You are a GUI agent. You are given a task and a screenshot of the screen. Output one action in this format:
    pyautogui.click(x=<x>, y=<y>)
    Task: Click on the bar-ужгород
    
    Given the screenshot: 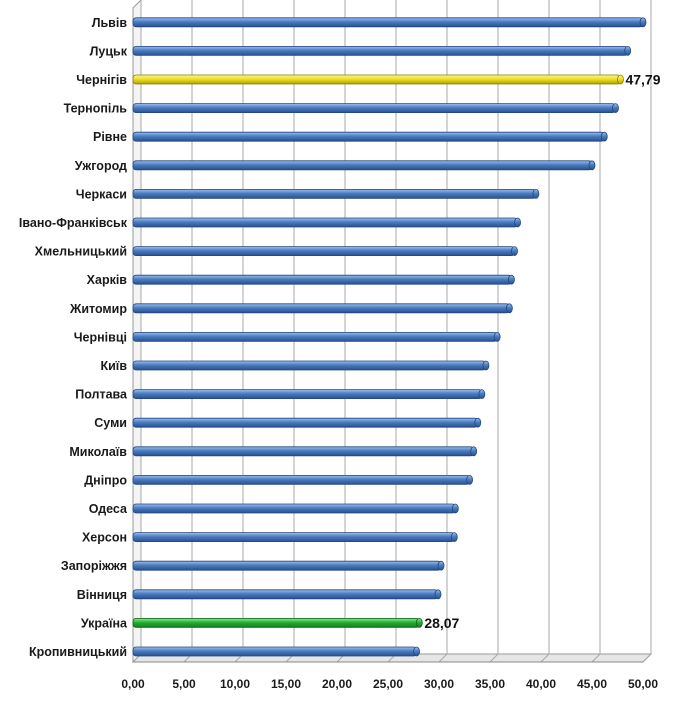 What is the action you would take?
    pyautogui.click(x=364, y=165)
    